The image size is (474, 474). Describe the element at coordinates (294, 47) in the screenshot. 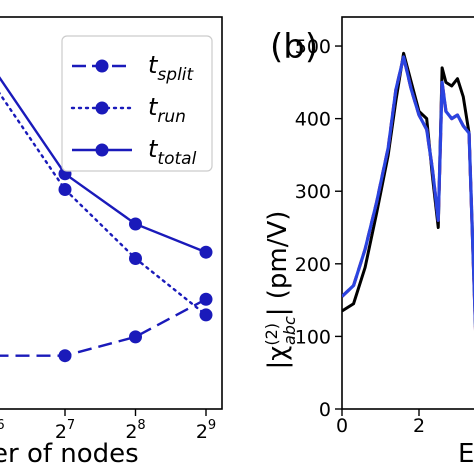

I see `panel-b-label: (b)` at that location.